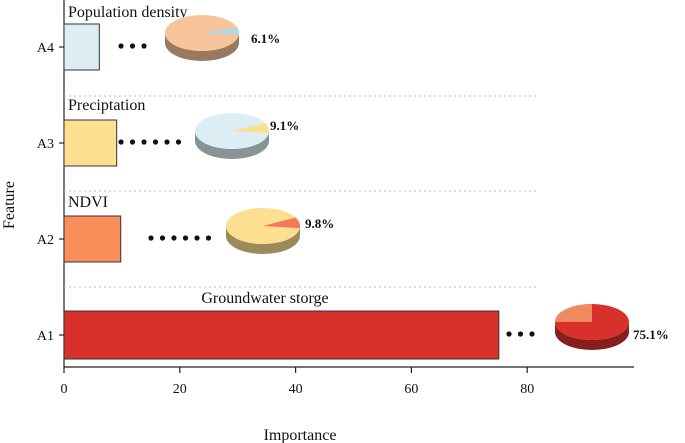 The width and height of the screenshot is (685, 443). What do you see at coordinates (264, 298) in the screenshot?
I see `bar-label: Groundwater storge` at bounding box center [264, 298].